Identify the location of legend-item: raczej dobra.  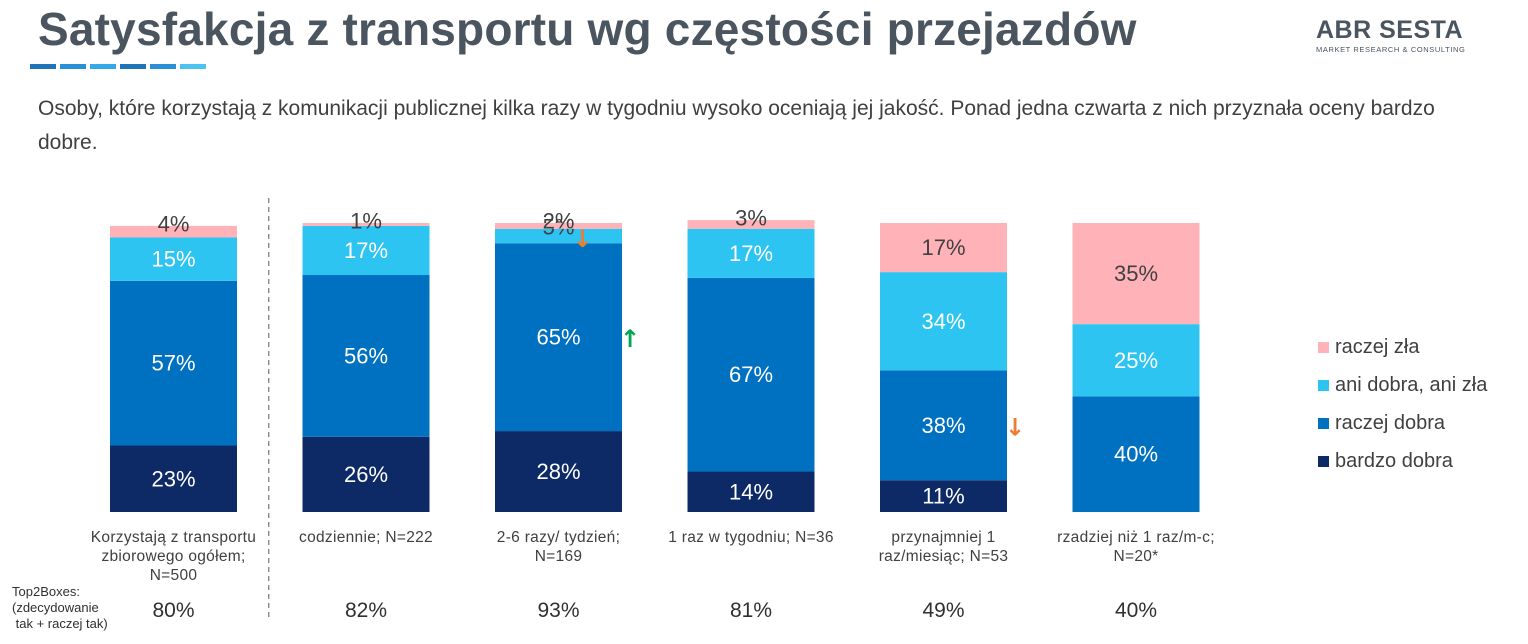
(1402, 423).